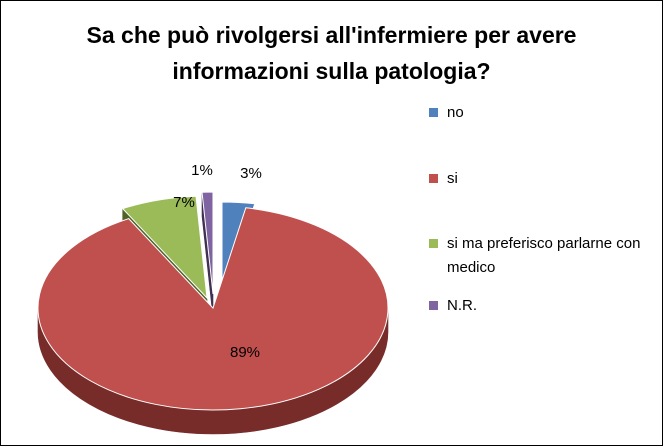 The width and height of the screenshot is (663, 446). What do you see at coordinates (455, 112) in the screenshot?
I see `legend-label: no` at bounding box center [455, 112].